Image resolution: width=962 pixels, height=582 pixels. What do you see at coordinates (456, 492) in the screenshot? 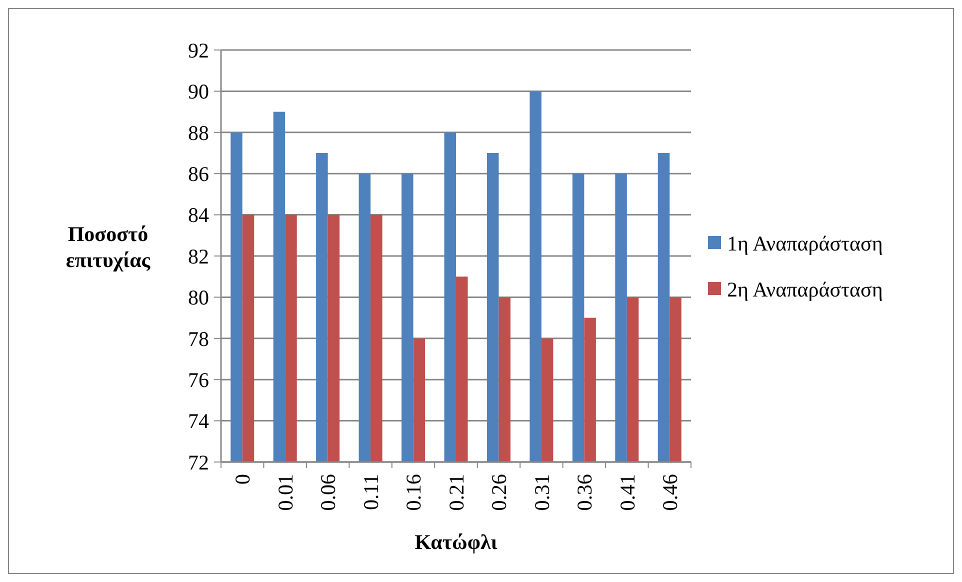
I see `x-tick-label: 0.21` at bounding box center [456, 492].